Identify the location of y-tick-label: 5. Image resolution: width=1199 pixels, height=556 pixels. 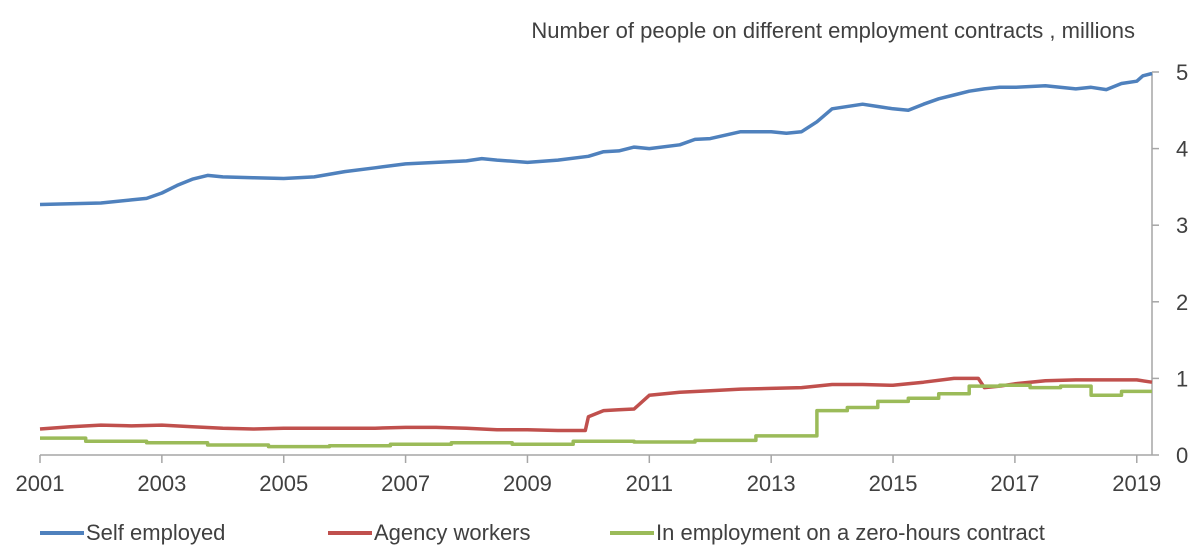
(1182, 72).